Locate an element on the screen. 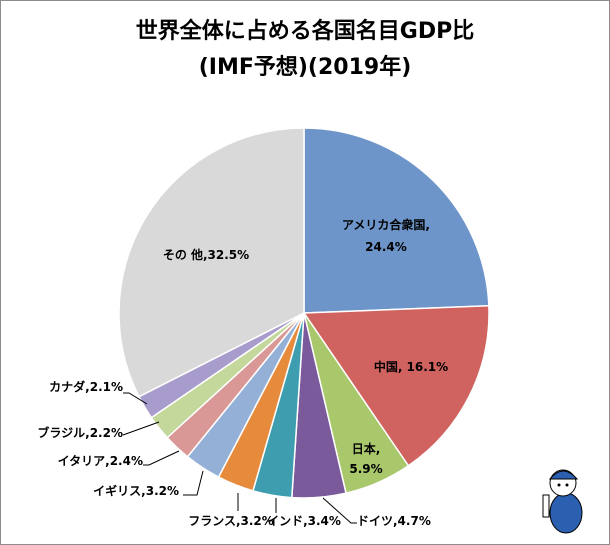  data-label-5: フランス,3.2% is located at coordinates (231, 521).